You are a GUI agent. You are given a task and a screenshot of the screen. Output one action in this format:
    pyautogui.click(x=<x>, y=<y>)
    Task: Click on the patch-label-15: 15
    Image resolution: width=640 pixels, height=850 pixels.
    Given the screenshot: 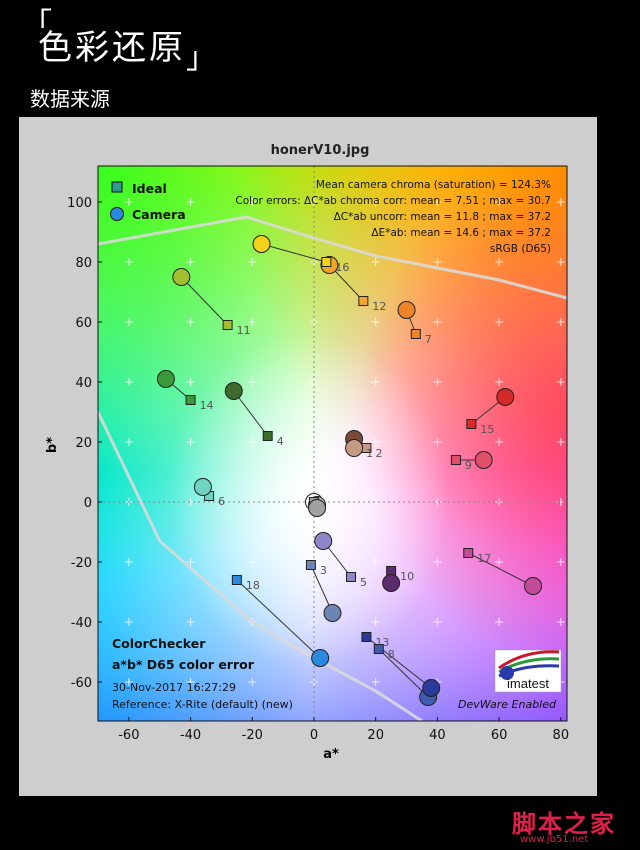 What is the action you would take?
    pyautogui.click(x=487, y=429)
    